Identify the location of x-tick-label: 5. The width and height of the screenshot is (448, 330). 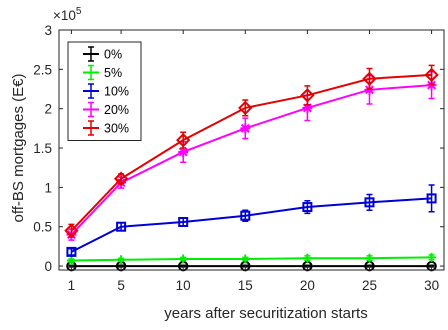
(121, 285).